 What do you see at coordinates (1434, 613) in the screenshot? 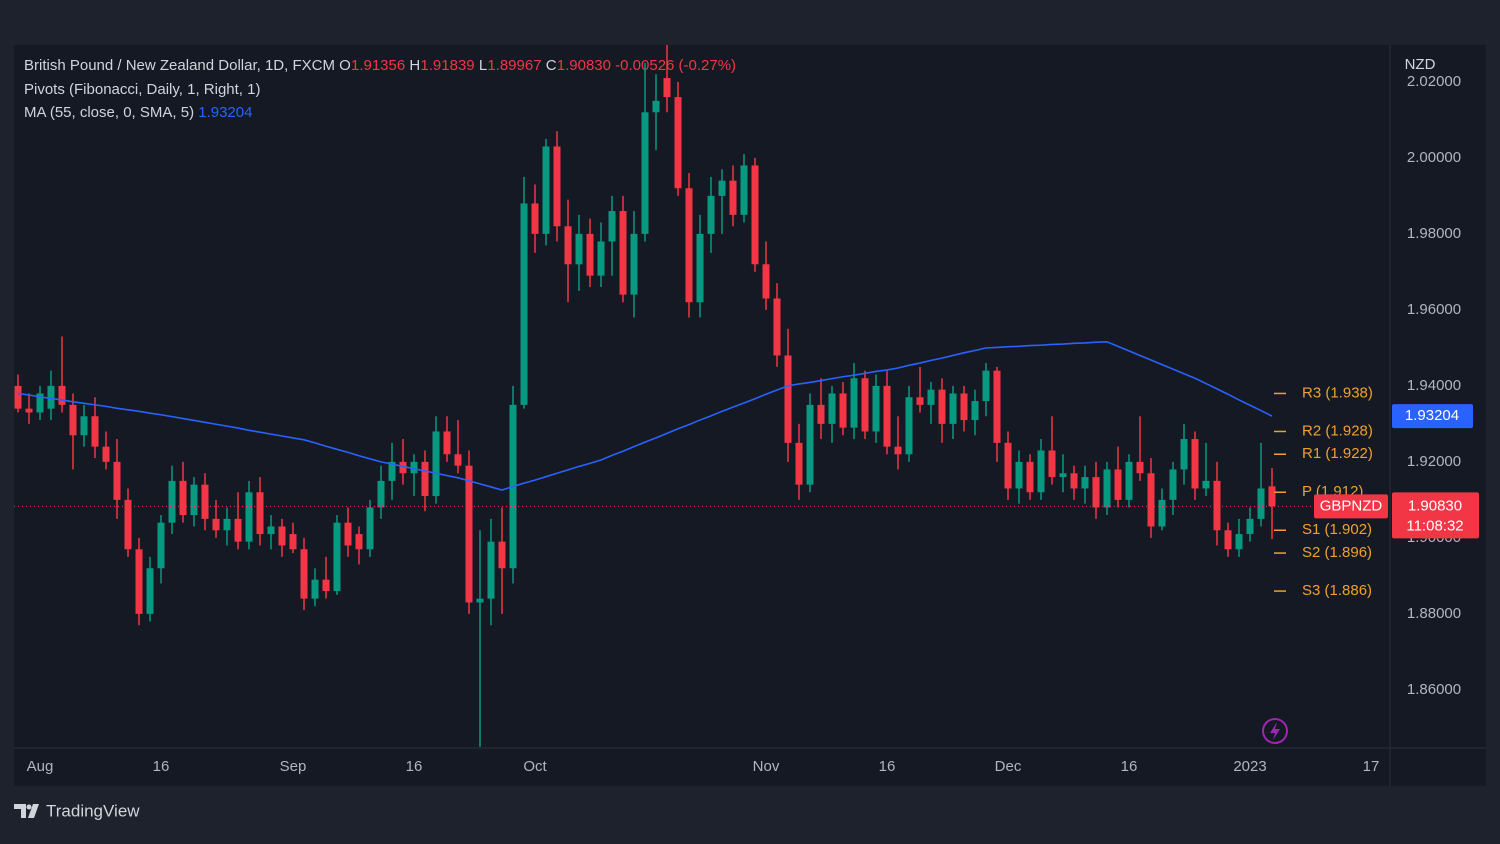
I see `y-tick-label: 1.88000` at bounding box center [1434, 613].